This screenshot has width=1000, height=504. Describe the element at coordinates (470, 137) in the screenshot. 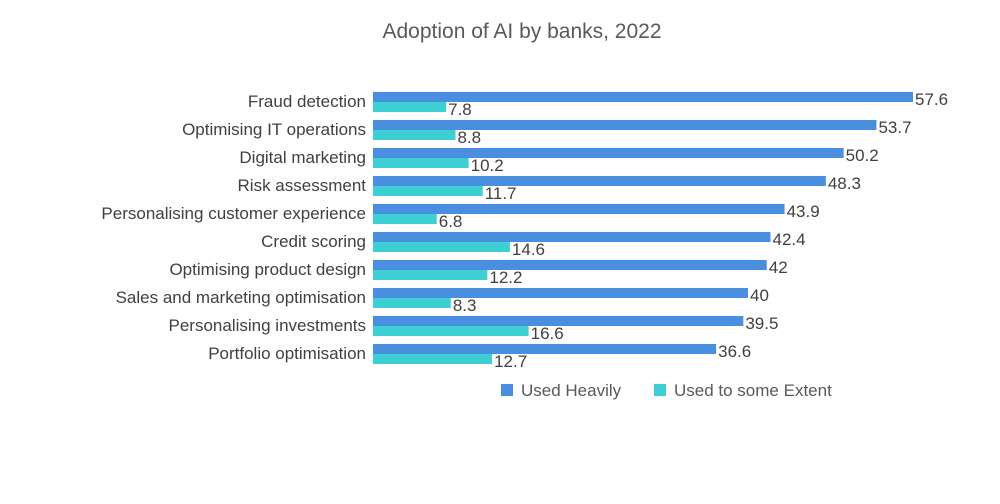

I see `data-label-used-to-some-extent-optimising-it-operations: 8.8` at that location.